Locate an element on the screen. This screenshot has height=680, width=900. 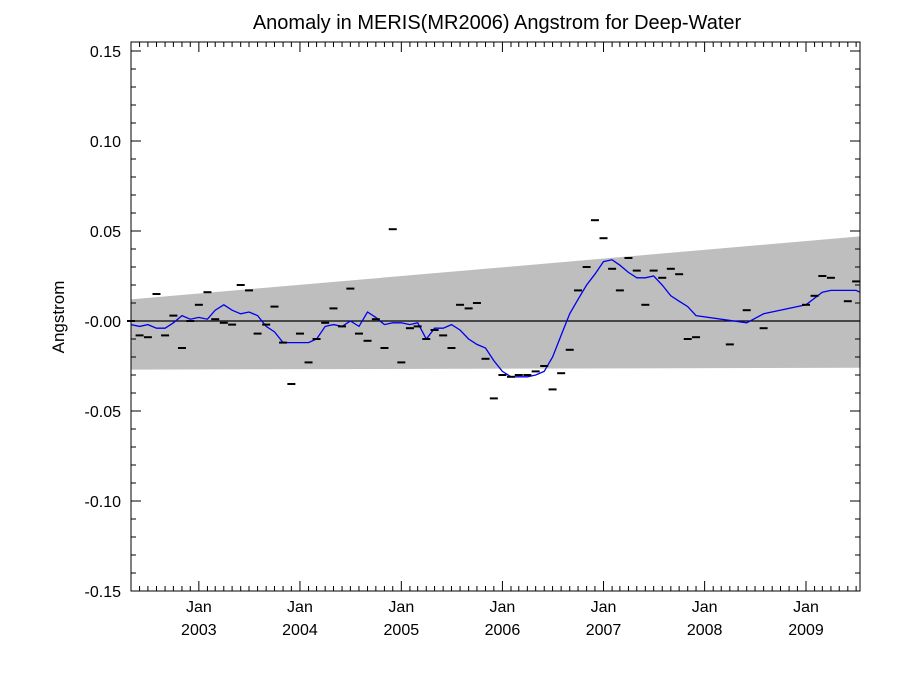
x-tick-year-label-4: 2007 is located at coordinates (604, 630).